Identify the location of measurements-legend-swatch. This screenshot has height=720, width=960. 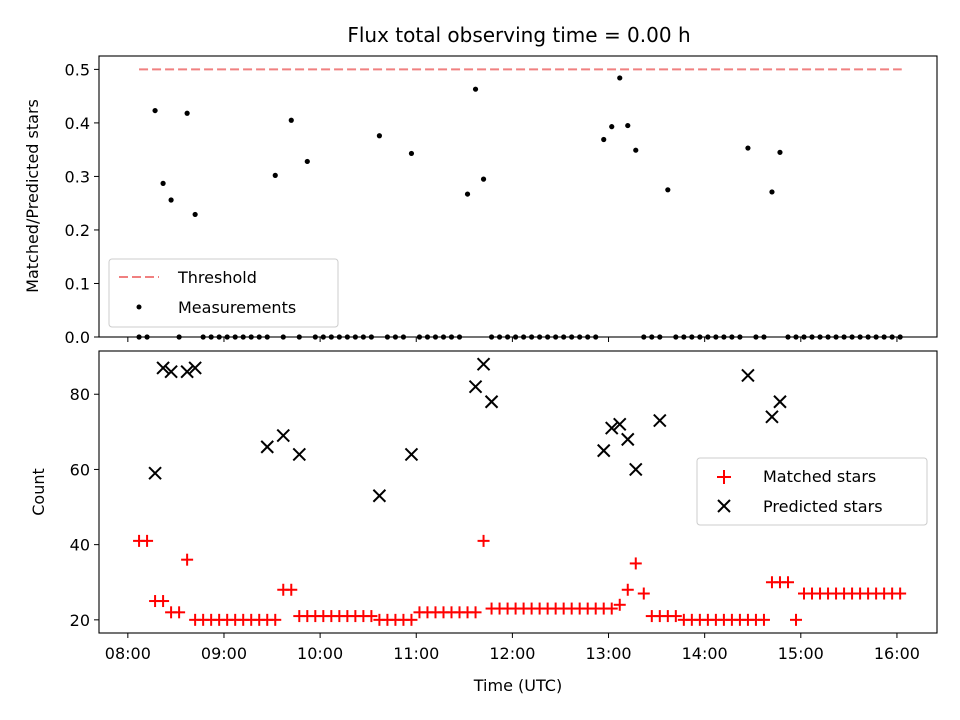
(139, 307).